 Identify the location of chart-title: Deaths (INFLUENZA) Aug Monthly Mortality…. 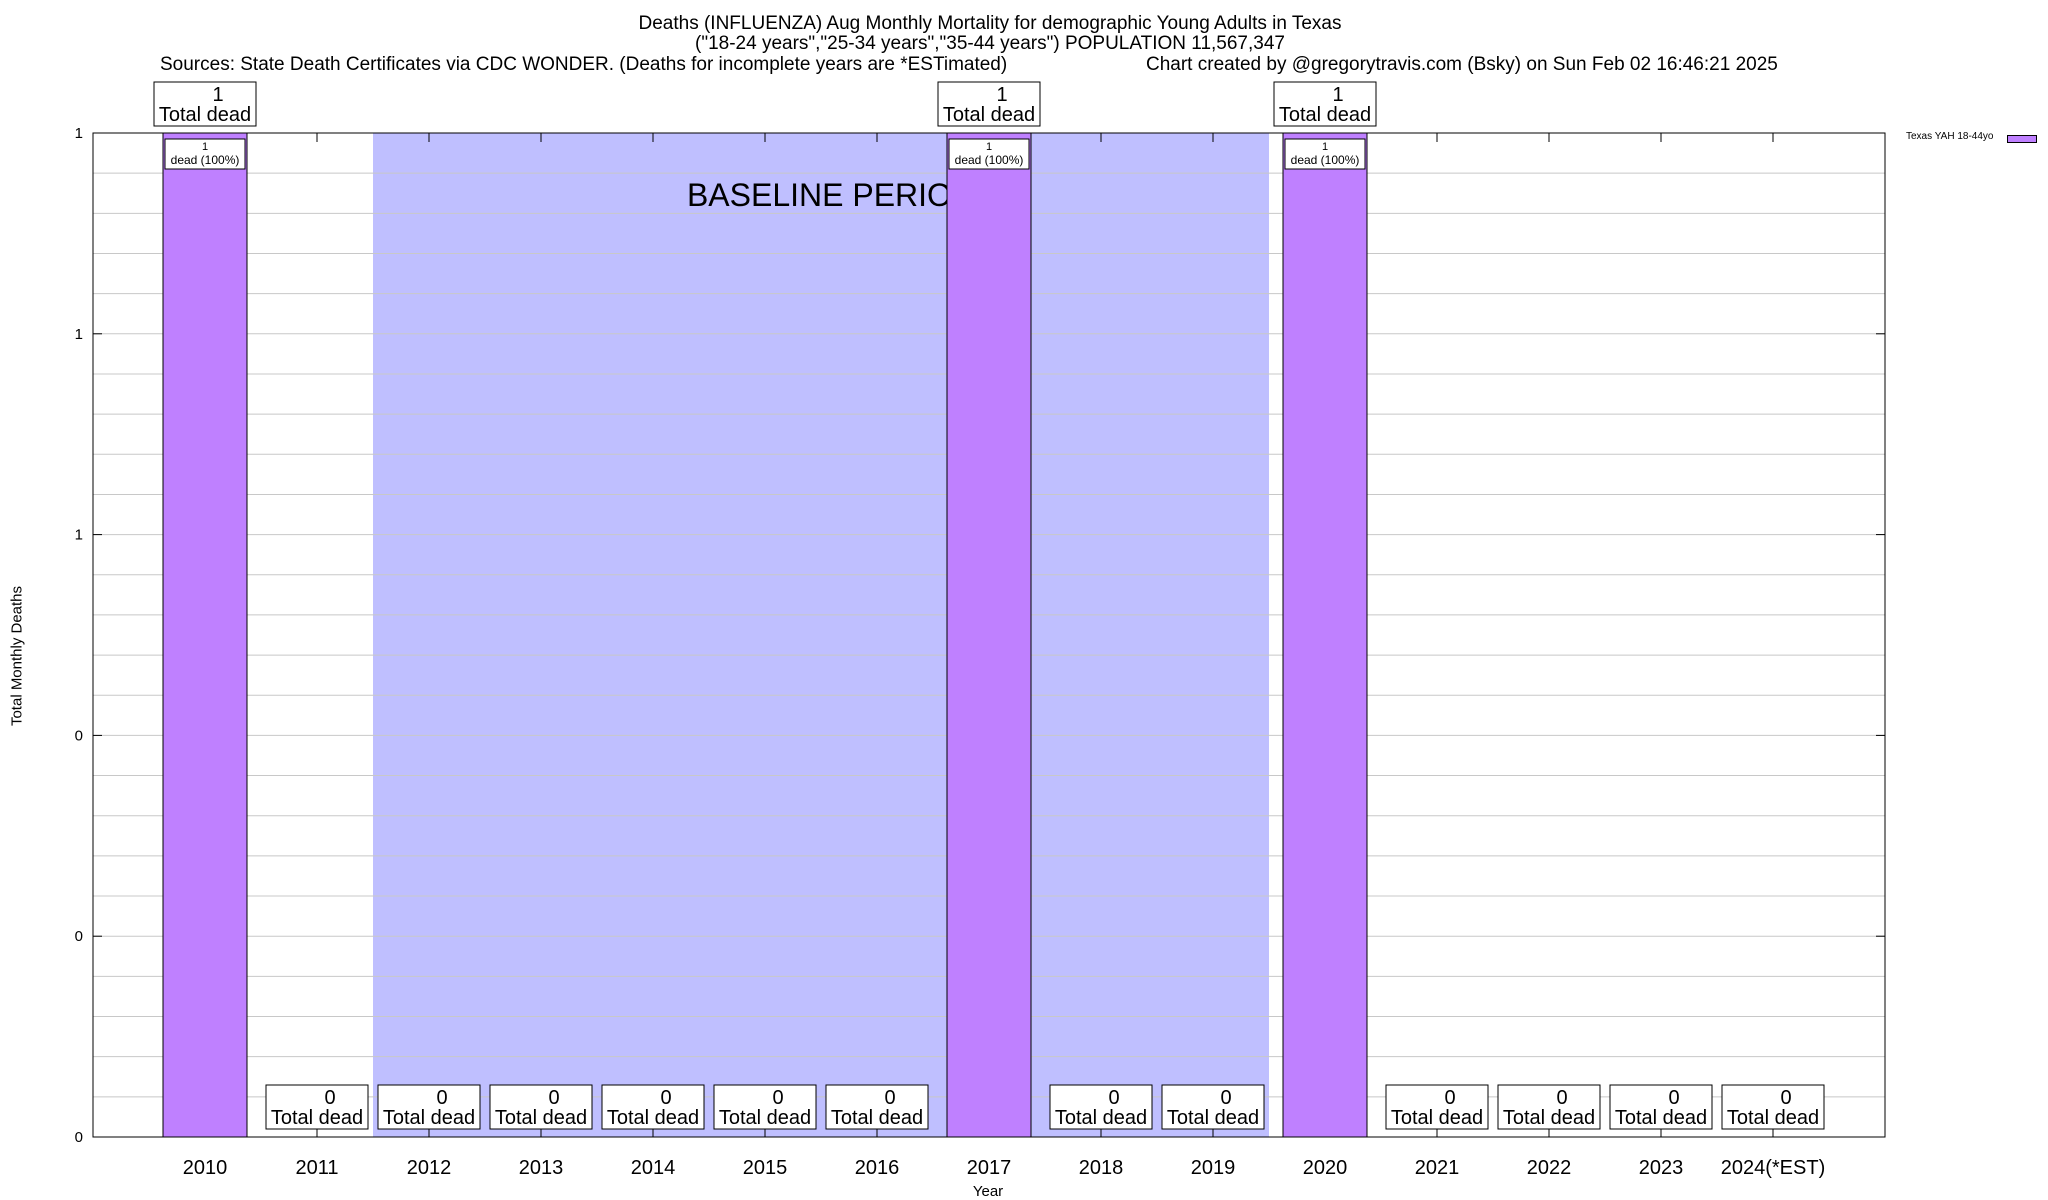
(990, 23).